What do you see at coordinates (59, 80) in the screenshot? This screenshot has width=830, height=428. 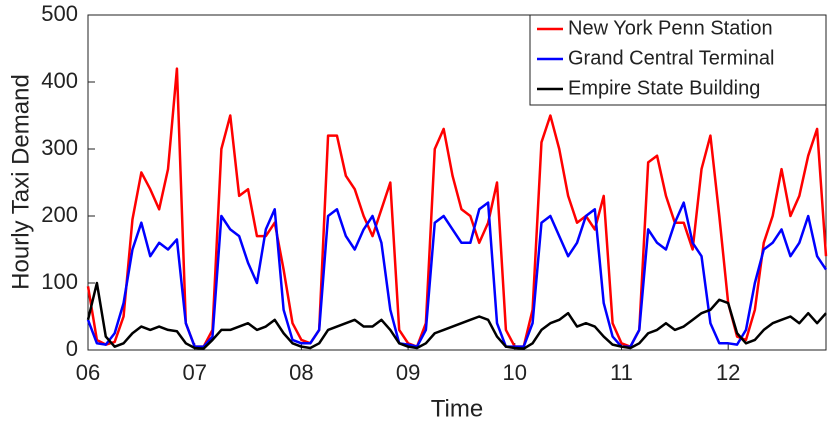 I see `y-tick-label: 400` at bounding box center [59, 80].